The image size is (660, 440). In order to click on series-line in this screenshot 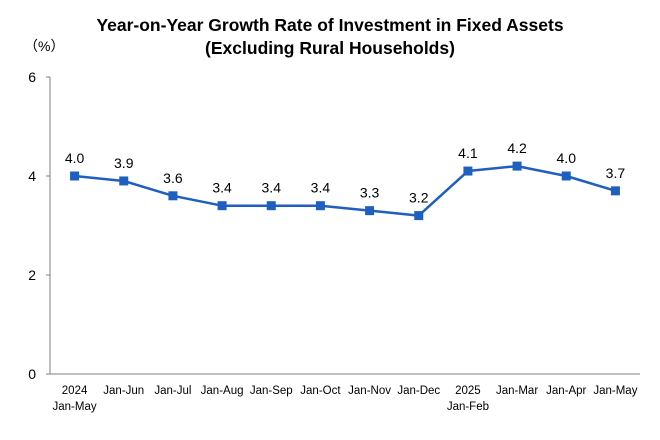, I will do `click(345, 190)`.